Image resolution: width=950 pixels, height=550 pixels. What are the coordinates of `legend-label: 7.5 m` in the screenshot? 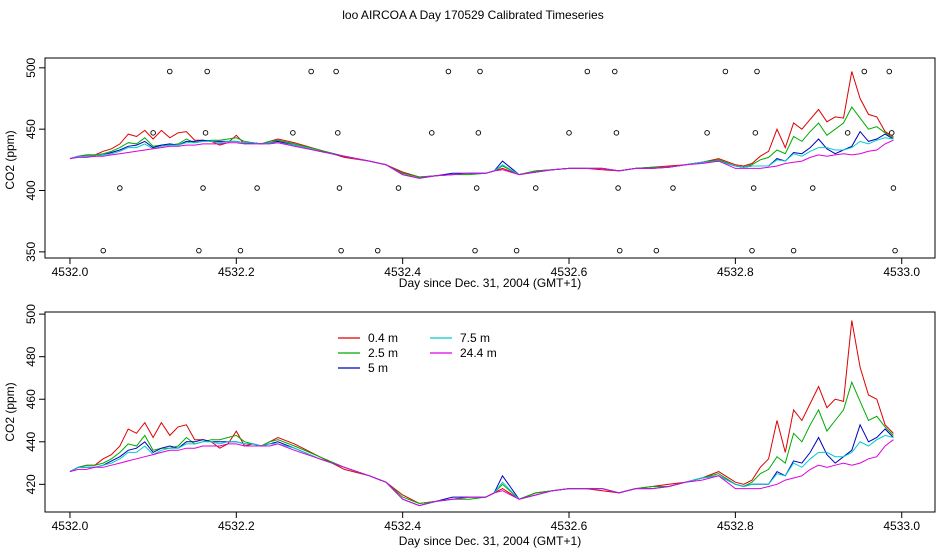 It's located at (475, 338).